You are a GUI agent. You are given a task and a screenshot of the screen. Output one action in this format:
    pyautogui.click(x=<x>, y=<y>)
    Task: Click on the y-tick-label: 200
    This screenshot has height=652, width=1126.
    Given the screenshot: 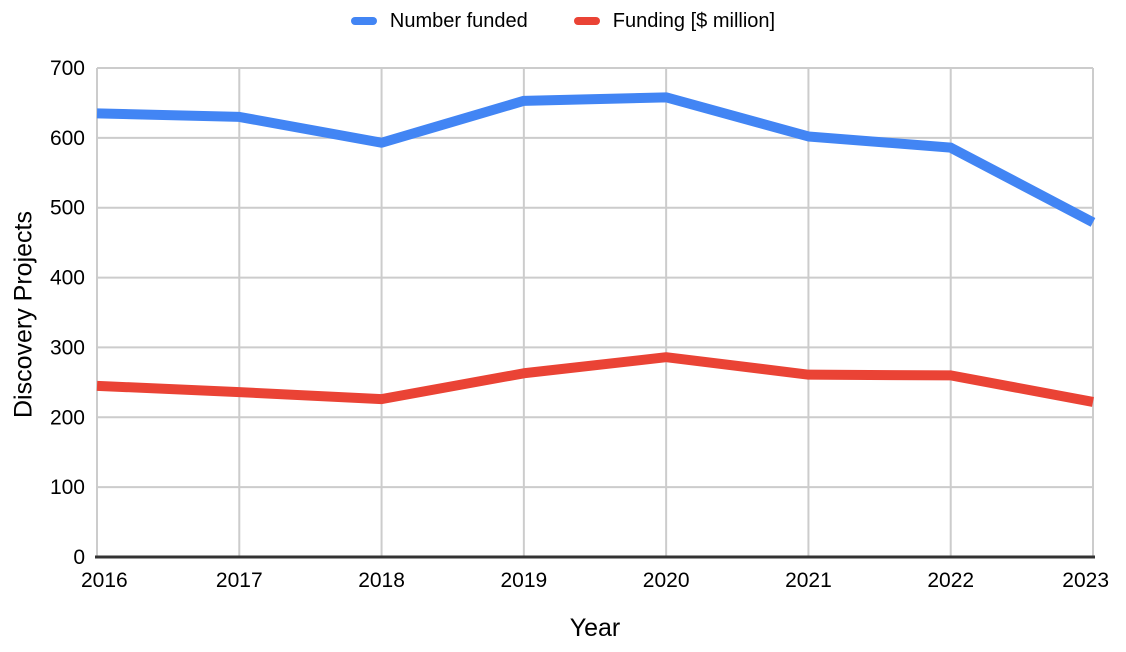 What is the action you would take?
    pyautogui.click(x=67, y=417)
    